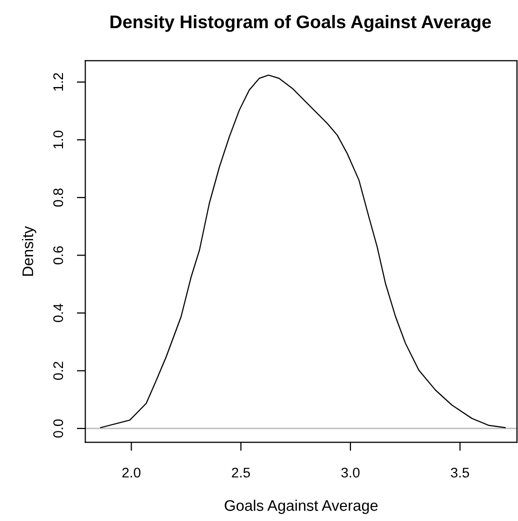 The width and height of the screenshot is (518, 521). Describe the element at coordinates (301, 507) in the screenshot. I see `x-axis-title: Goals Against Average` at that location.